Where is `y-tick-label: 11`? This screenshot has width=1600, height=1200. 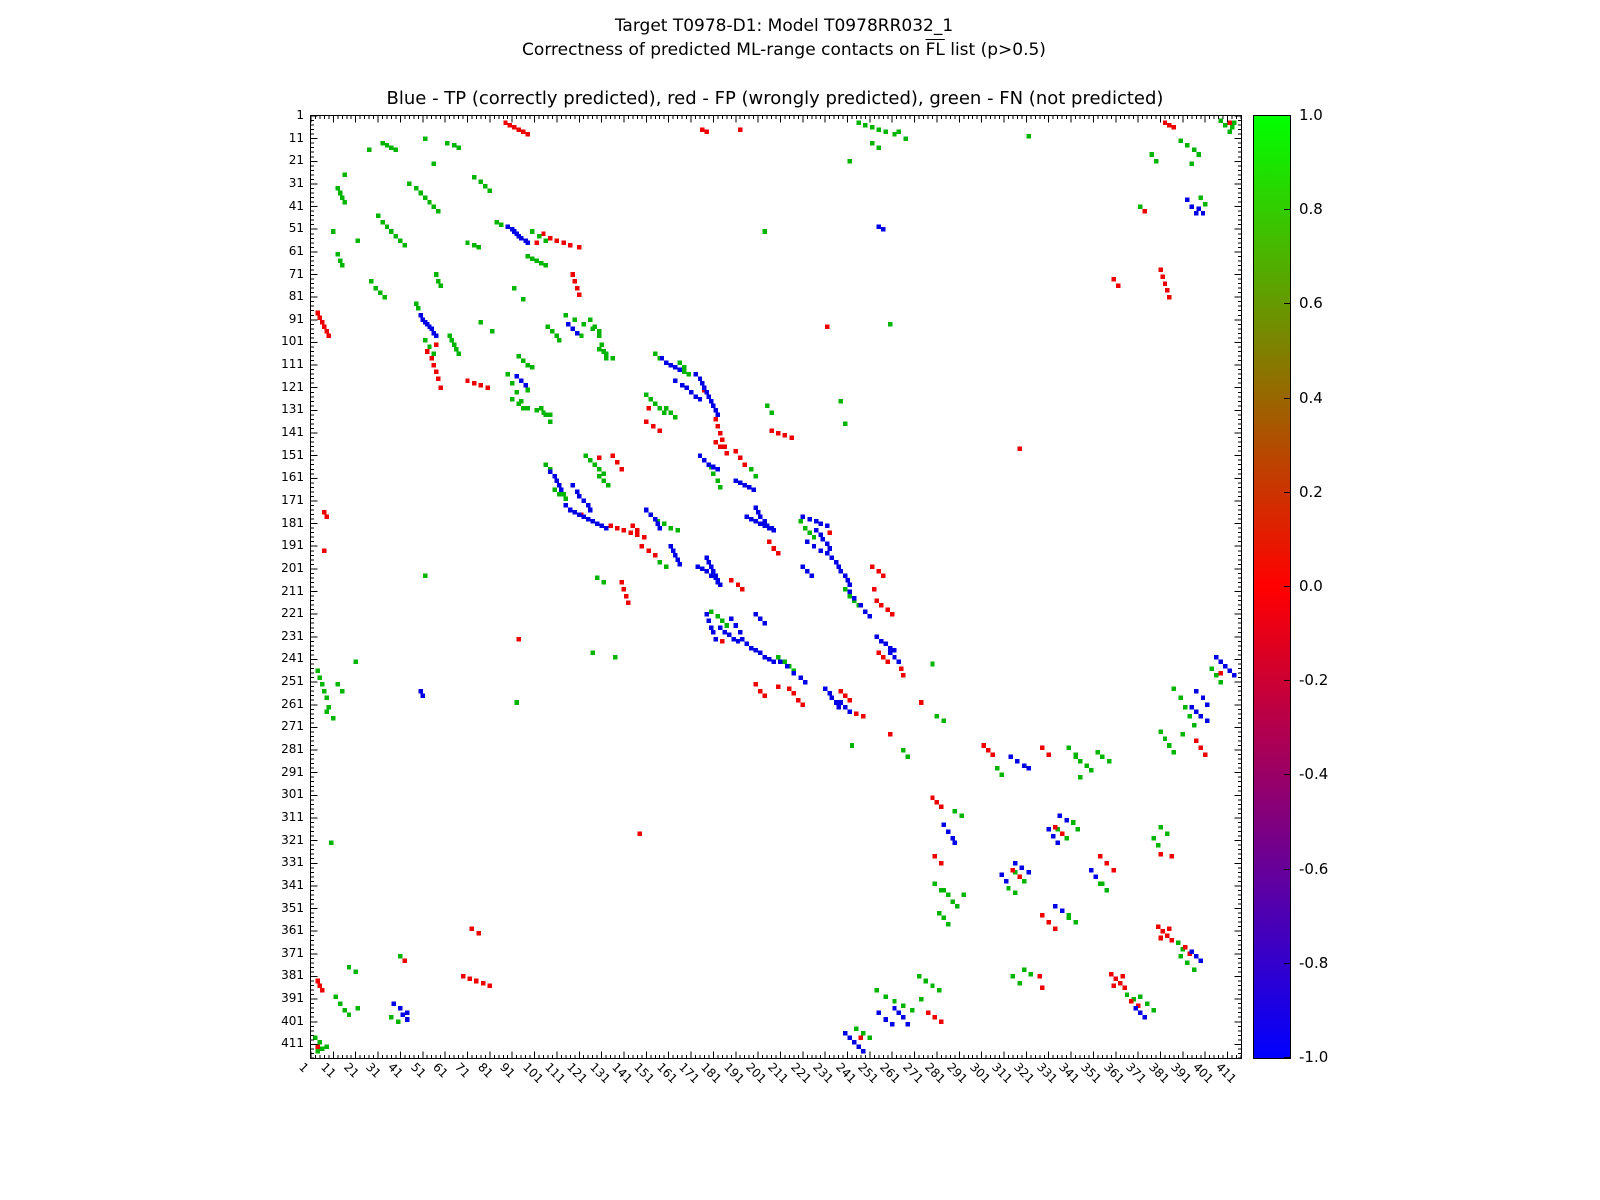
y-tick-label: 11 is located at coordinates (296, 137).